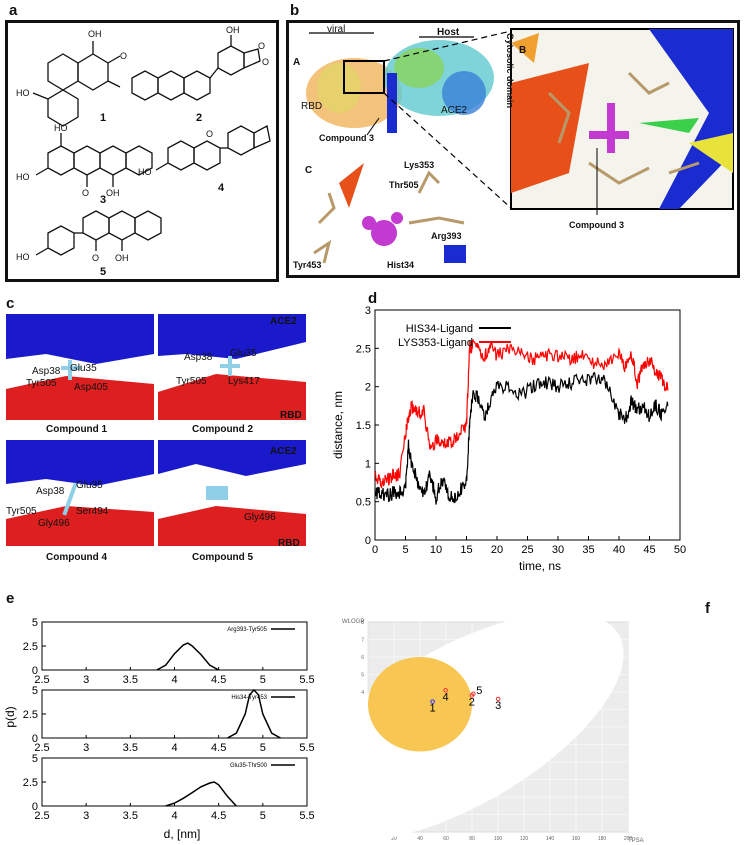 Image resolution: width=745 pixels, height=845 pixels. Describe the element at coordinates (707, 608) in the screenshot. I see `panel-letter-f: f` at that location.